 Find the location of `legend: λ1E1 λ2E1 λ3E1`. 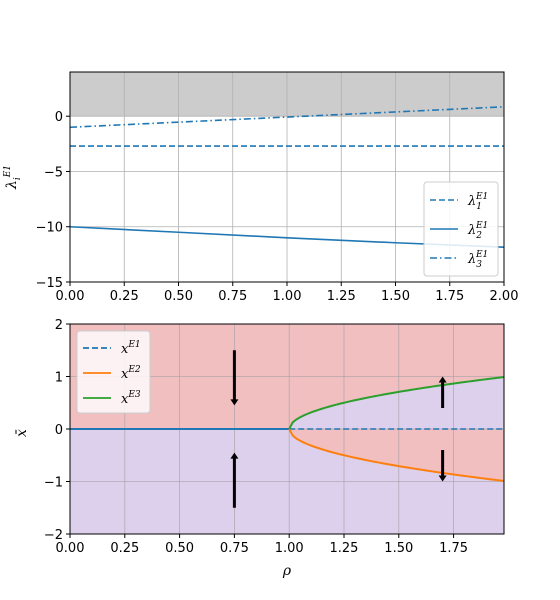

legend: λ1E1 λ2E1 λ3E1 is located at coordinates (461, 229).